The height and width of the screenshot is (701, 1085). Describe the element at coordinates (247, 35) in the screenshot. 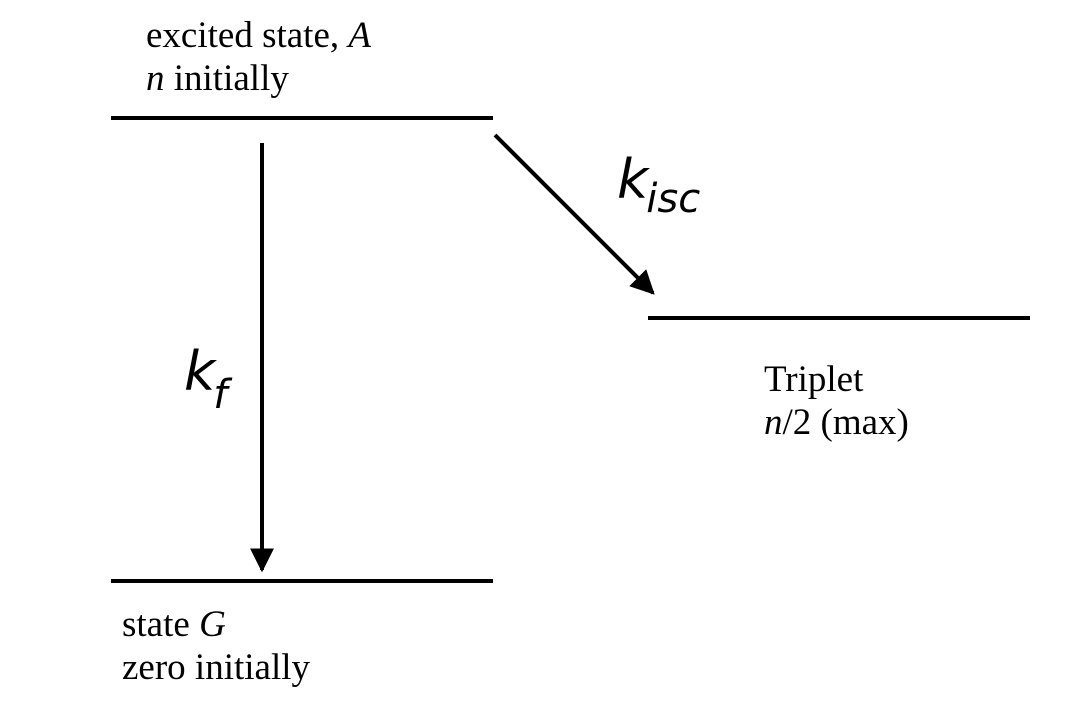

I see `excited-state-text: excited state,` at that location.